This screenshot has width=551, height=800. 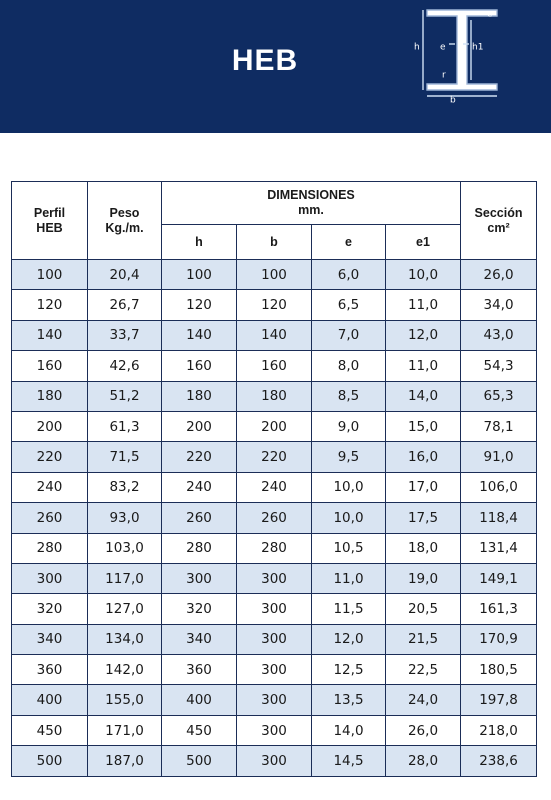 I want to click on table-cell: 238,6, so click(x=499, y=761).